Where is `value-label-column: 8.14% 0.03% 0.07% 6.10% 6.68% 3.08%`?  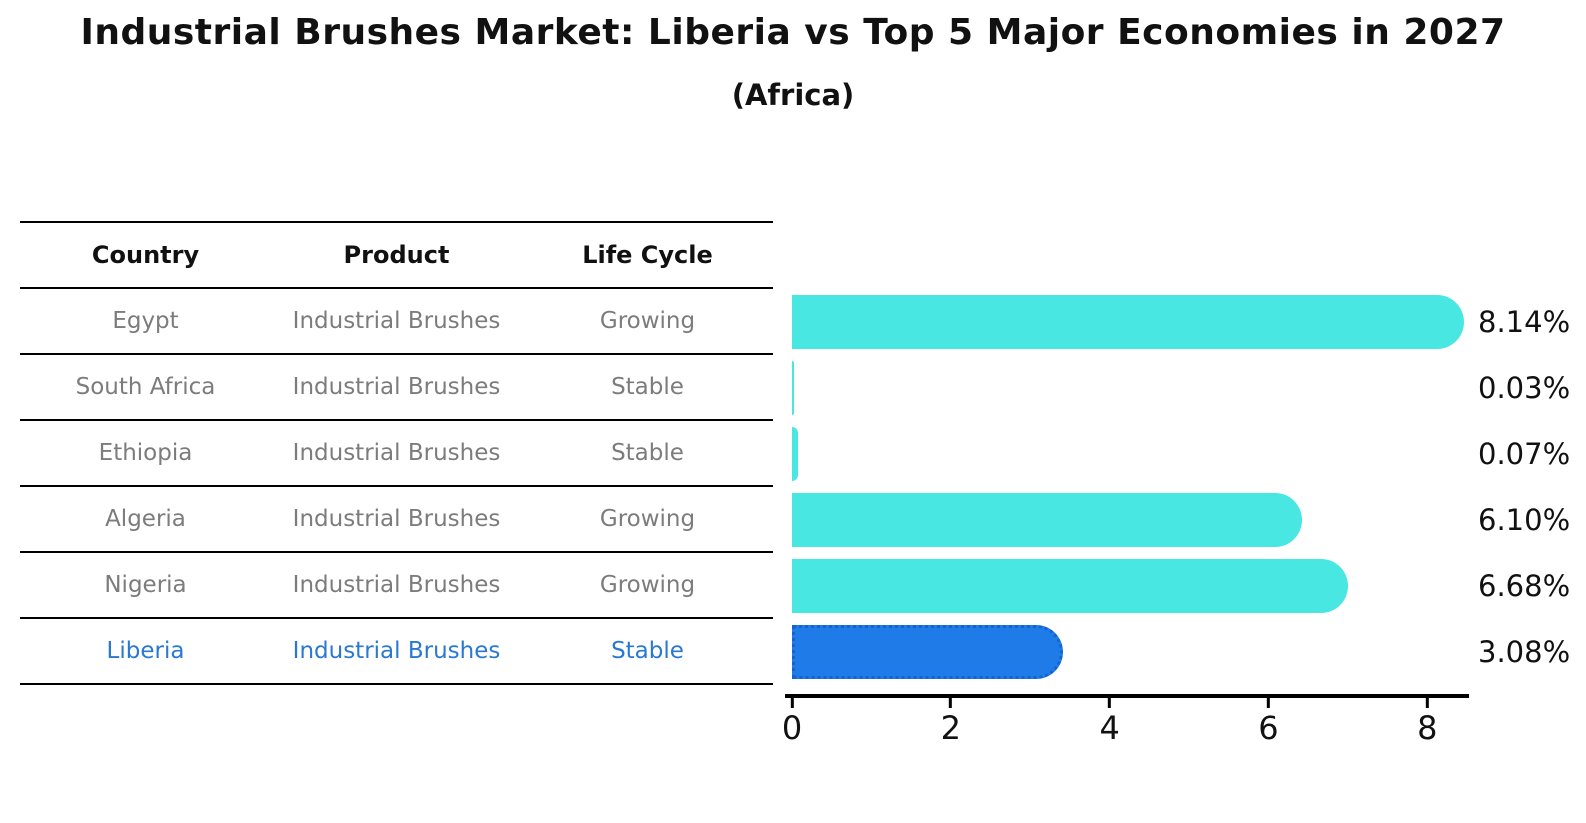 value-label-column: 8.14% 0.03% 0.07% 6.10% 6.68% 3.08% is located at coordinates (1530, 487).